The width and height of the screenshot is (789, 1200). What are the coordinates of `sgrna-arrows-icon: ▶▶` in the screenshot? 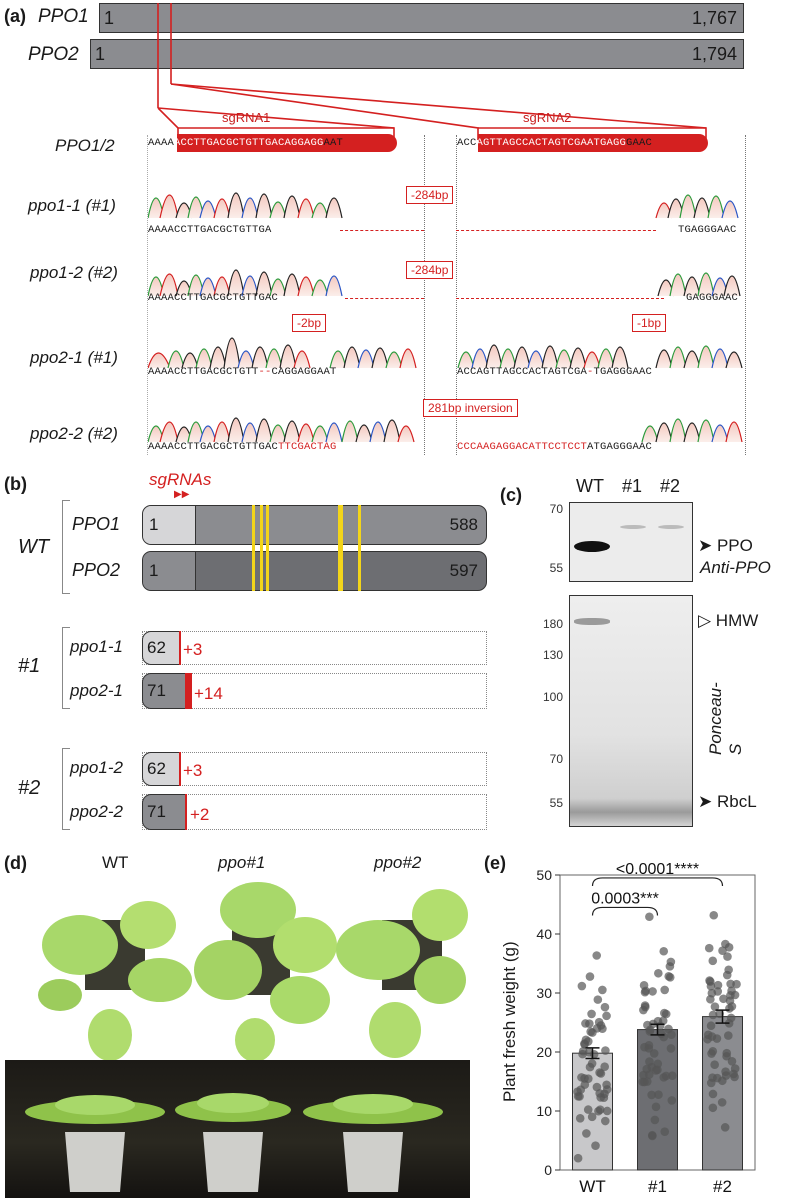 It's located at (182, 494).